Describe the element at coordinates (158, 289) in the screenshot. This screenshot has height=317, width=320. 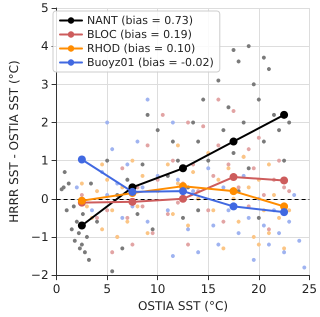
I see `x-tick-label: 10` at that location.